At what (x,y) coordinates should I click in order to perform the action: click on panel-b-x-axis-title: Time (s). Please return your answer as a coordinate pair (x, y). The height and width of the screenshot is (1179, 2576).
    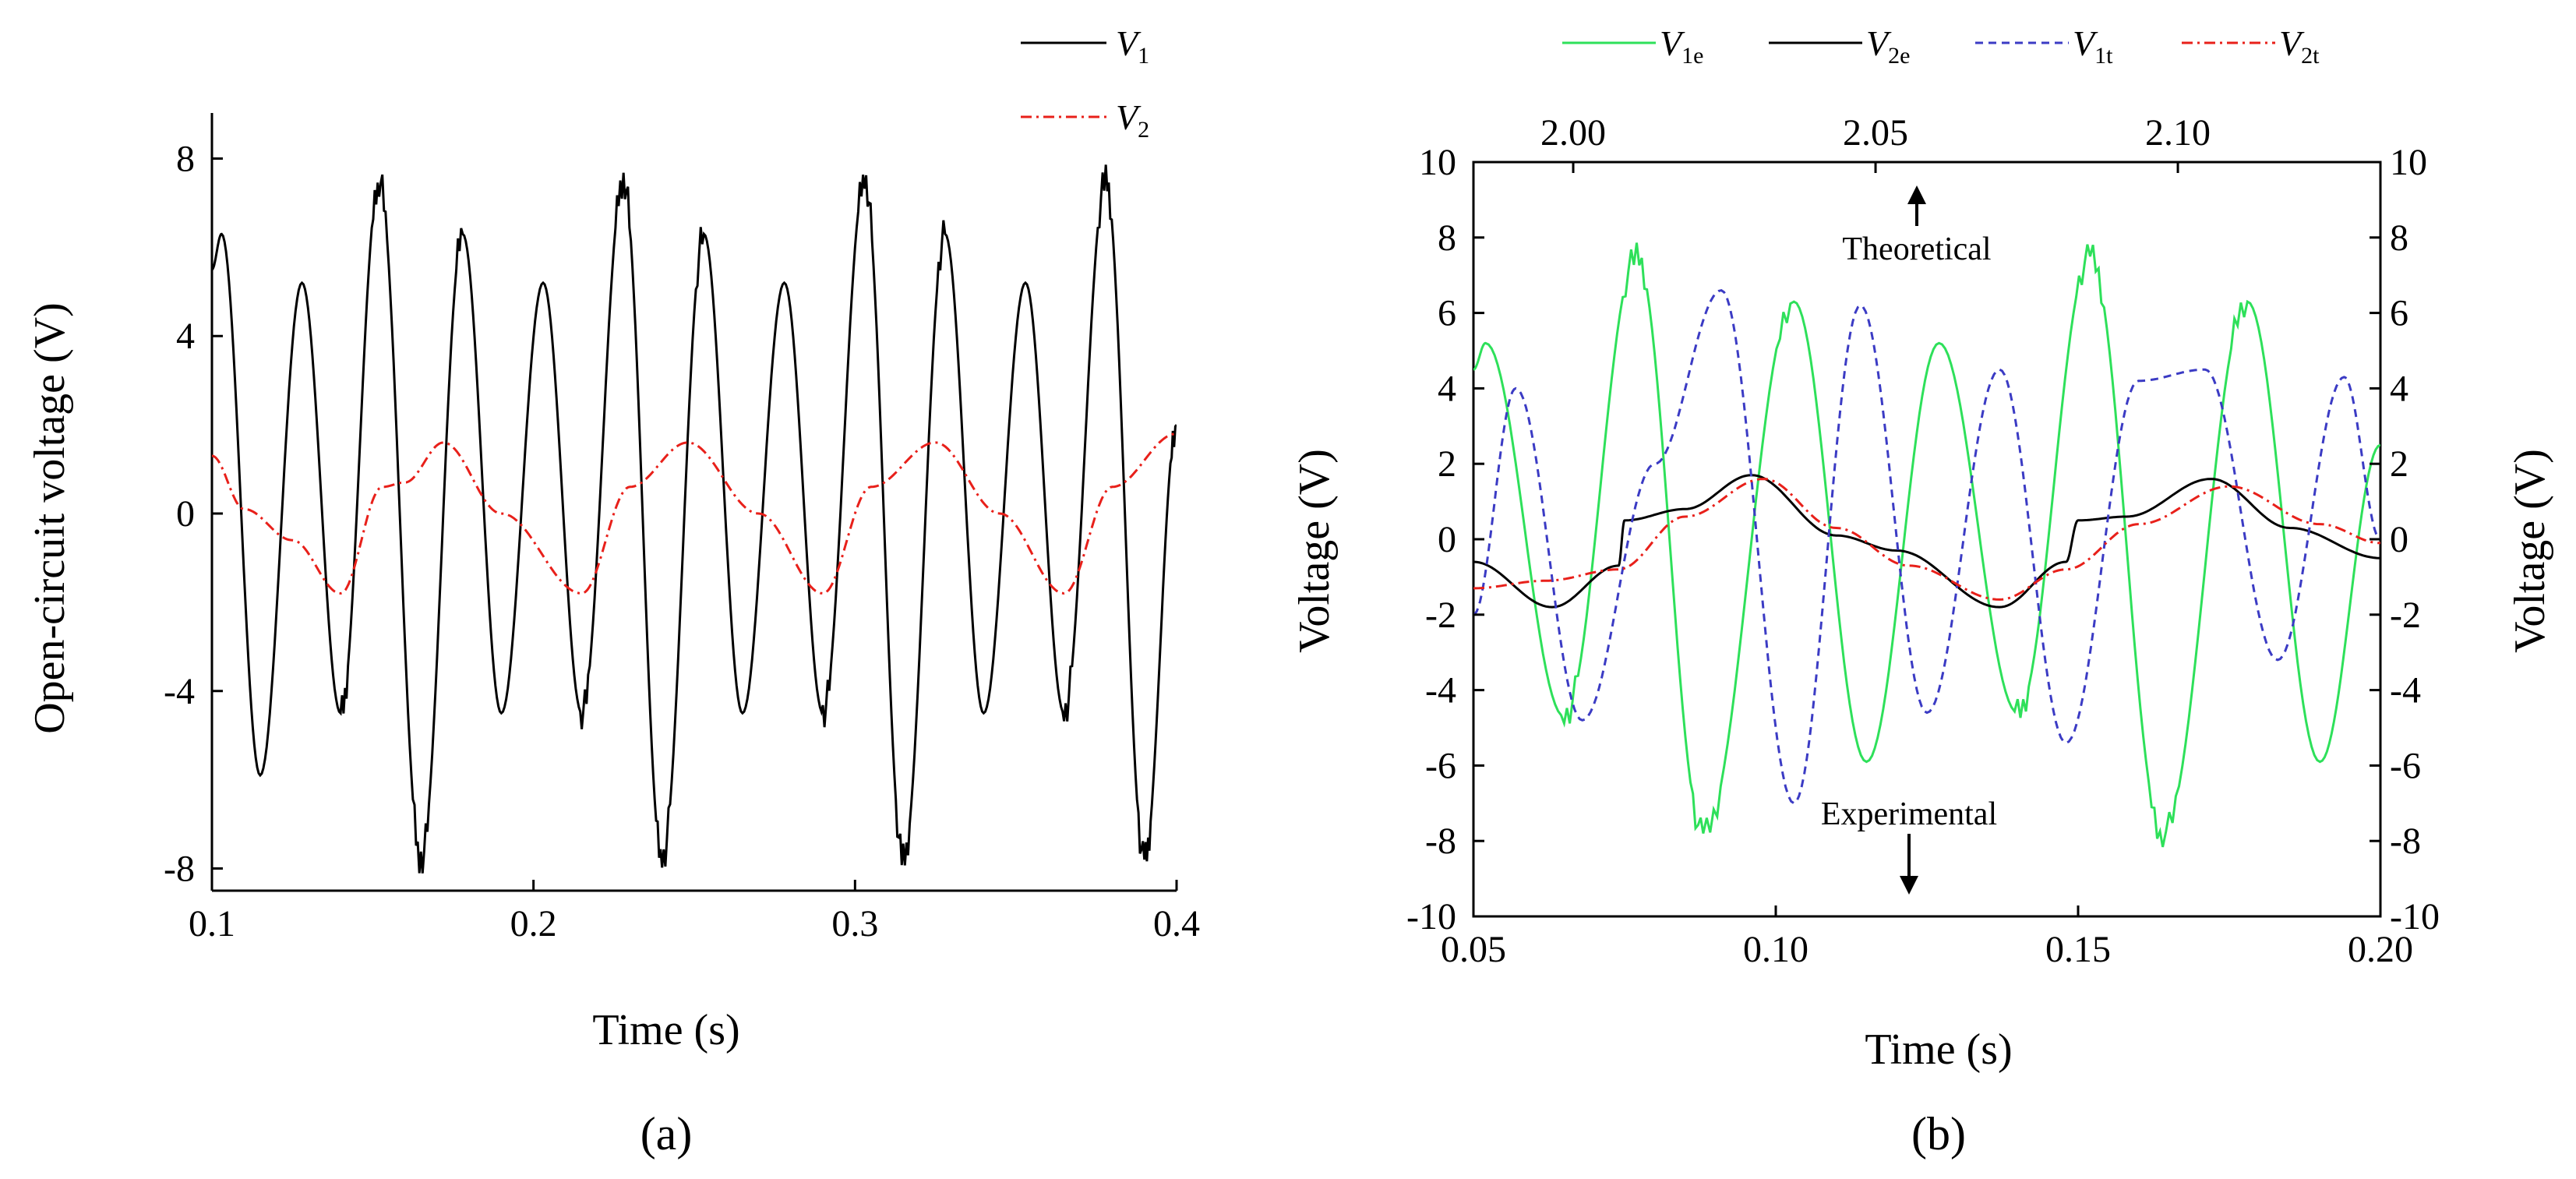
    Looking at the image, I should click on (1938, 1049).